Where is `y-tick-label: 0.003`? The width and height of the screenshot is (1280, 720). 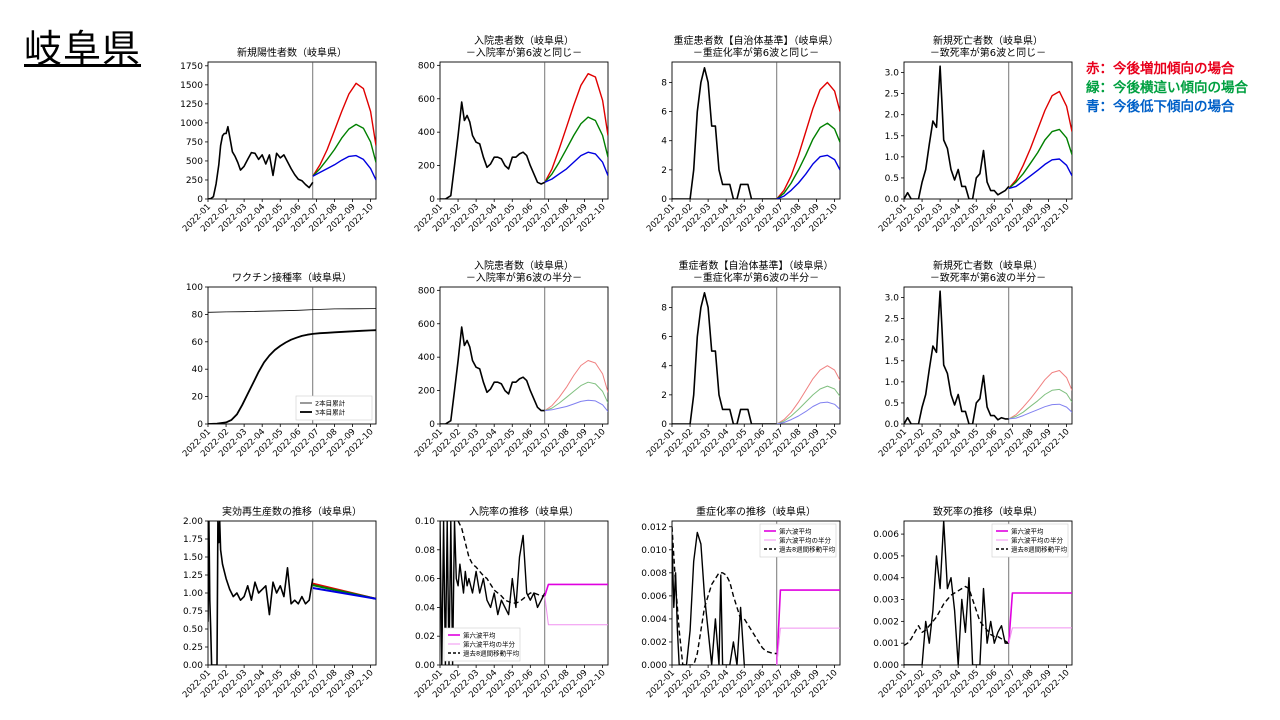 y-tick-label: 0.003 is located at coordinates (886, 601).